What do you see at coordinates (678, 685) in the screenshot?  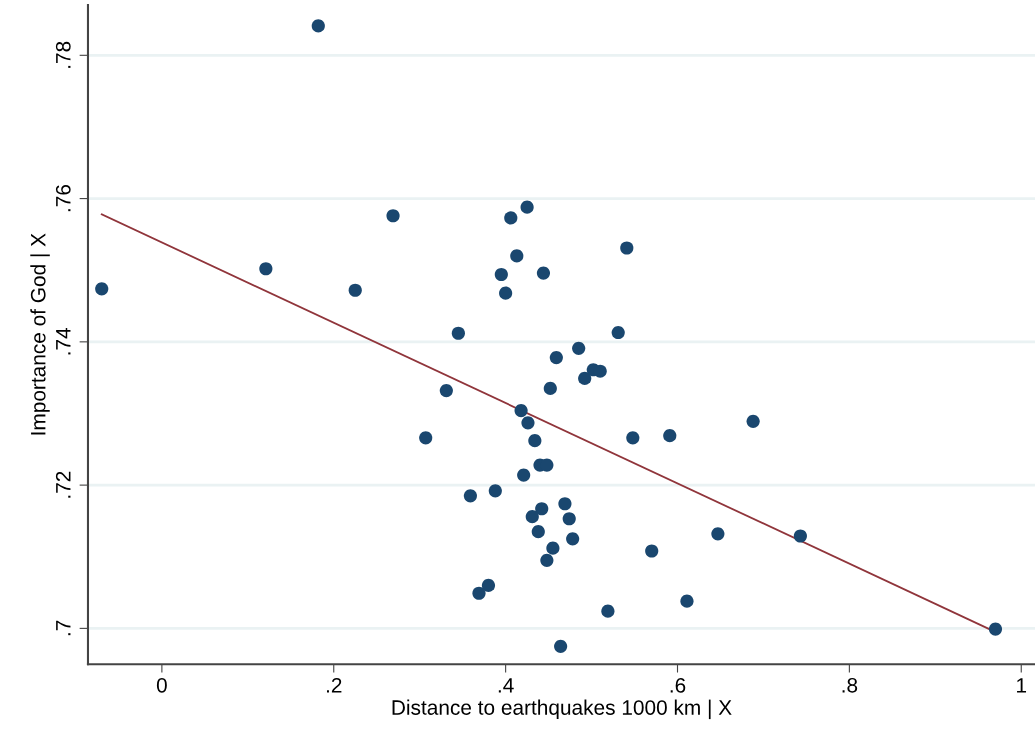 I see `x-tick-label: .6` at bounding box center [678, 685].